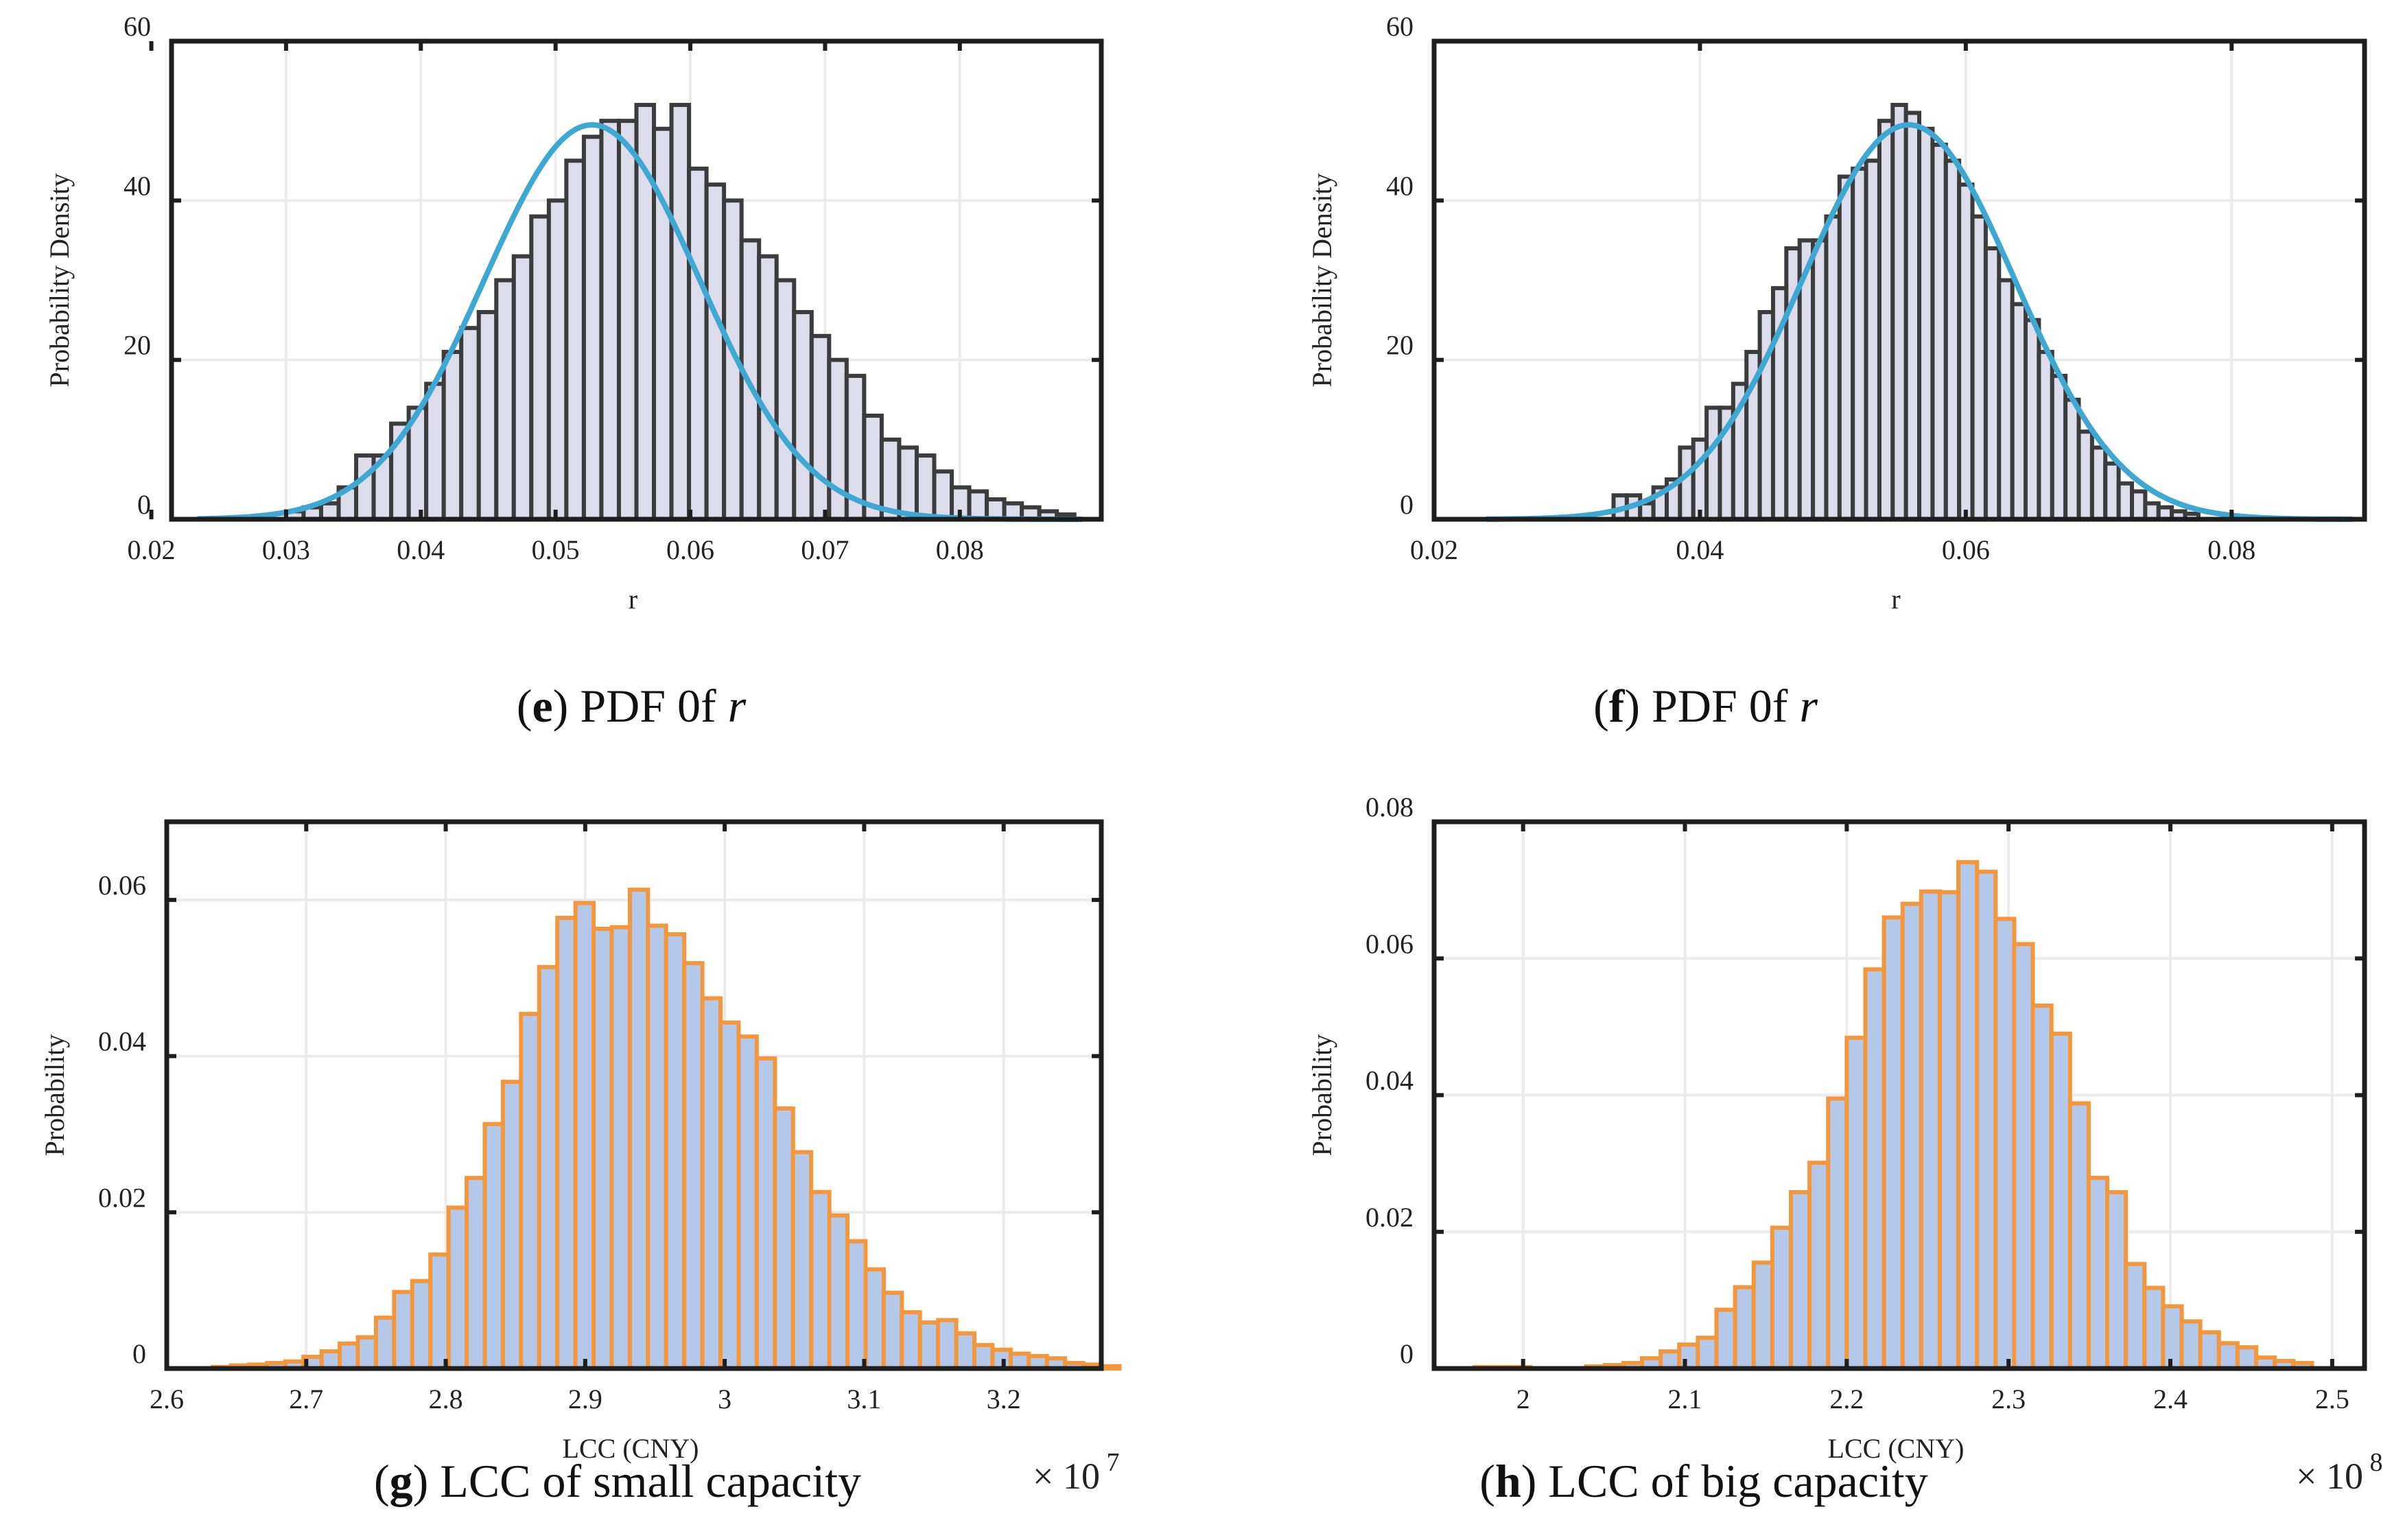 The height and width of the screenshot is (1540, 2392). What do you see at coordinates (59, 280) in the screenshot?
I see `y-axis-label: Probability Density` at bounding box center [59, 280].